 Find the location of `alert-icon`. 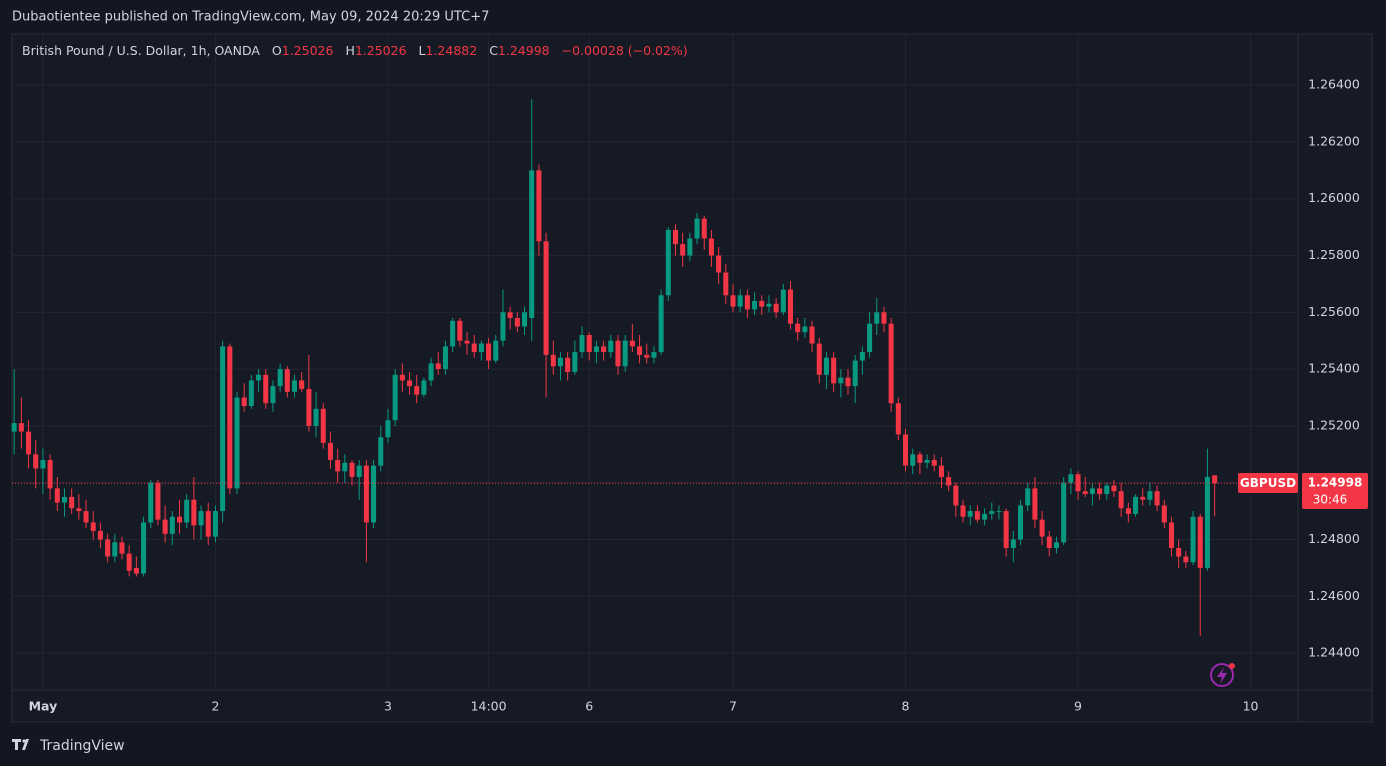

alert-icon is located at coordinates (1222, 675).